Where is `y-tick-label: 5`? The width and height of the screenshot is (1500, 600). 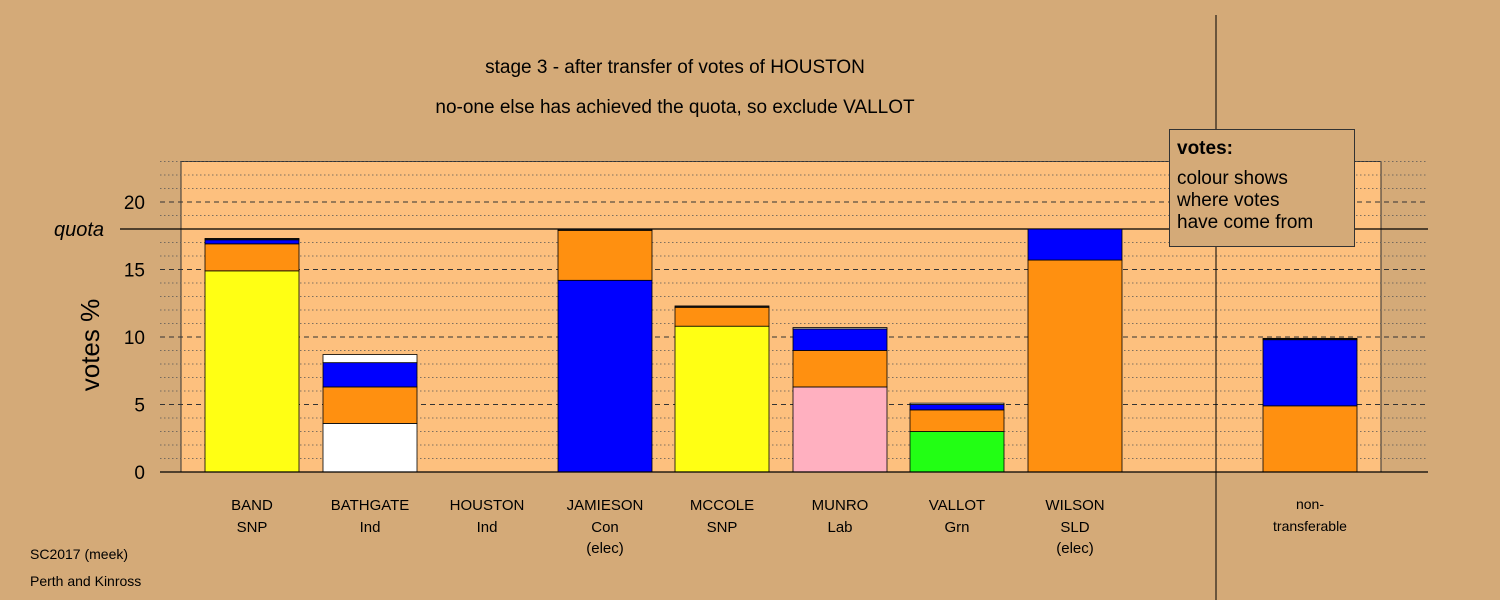 y-tick-label: 5 is located at coordinates (139, 406).